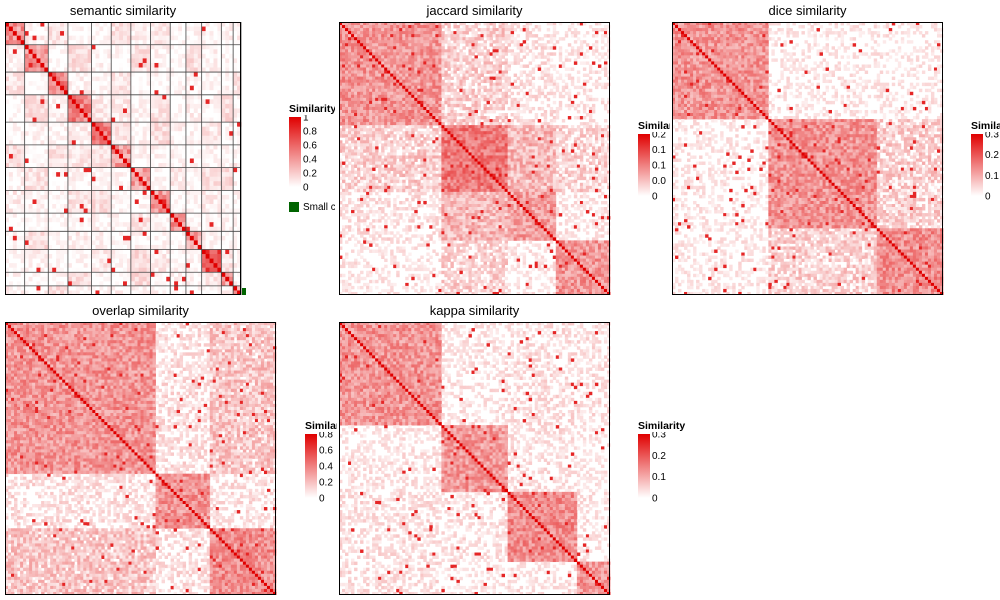 Image resolution: width=1000 pixels, height=600 pixels. I want to click on jaccard-heatmap, so click(475, 158).